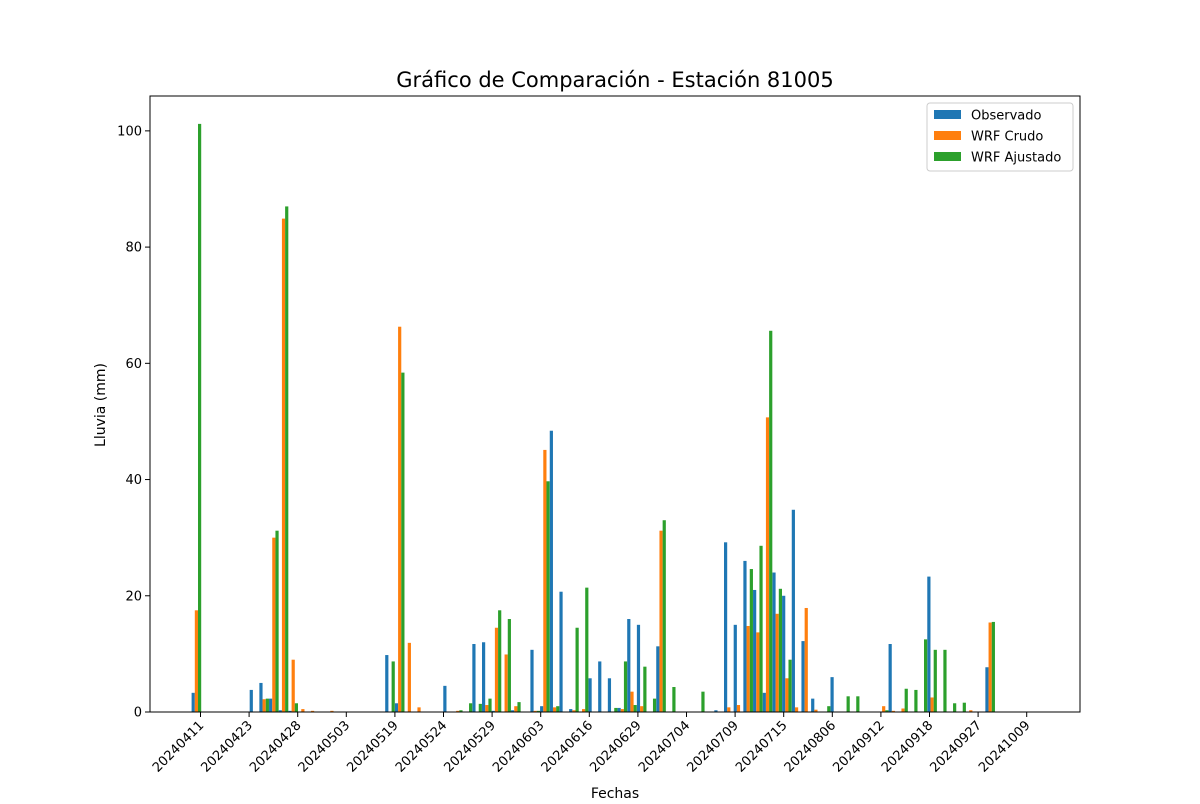 This screenshot has width=1200, height=804. What do you see at coordinates (1016, 158) in the screenshot?
I see `legend-label: WRF Ajustado` at bounding box center [1016, 158].